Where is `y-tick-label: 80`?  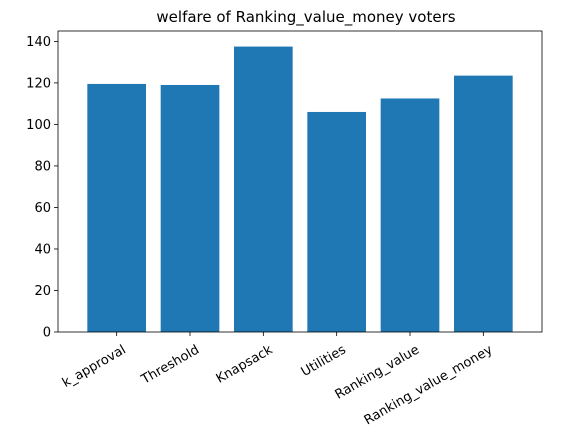
y-tick-label: 80 is located at coordinates (42, 166).